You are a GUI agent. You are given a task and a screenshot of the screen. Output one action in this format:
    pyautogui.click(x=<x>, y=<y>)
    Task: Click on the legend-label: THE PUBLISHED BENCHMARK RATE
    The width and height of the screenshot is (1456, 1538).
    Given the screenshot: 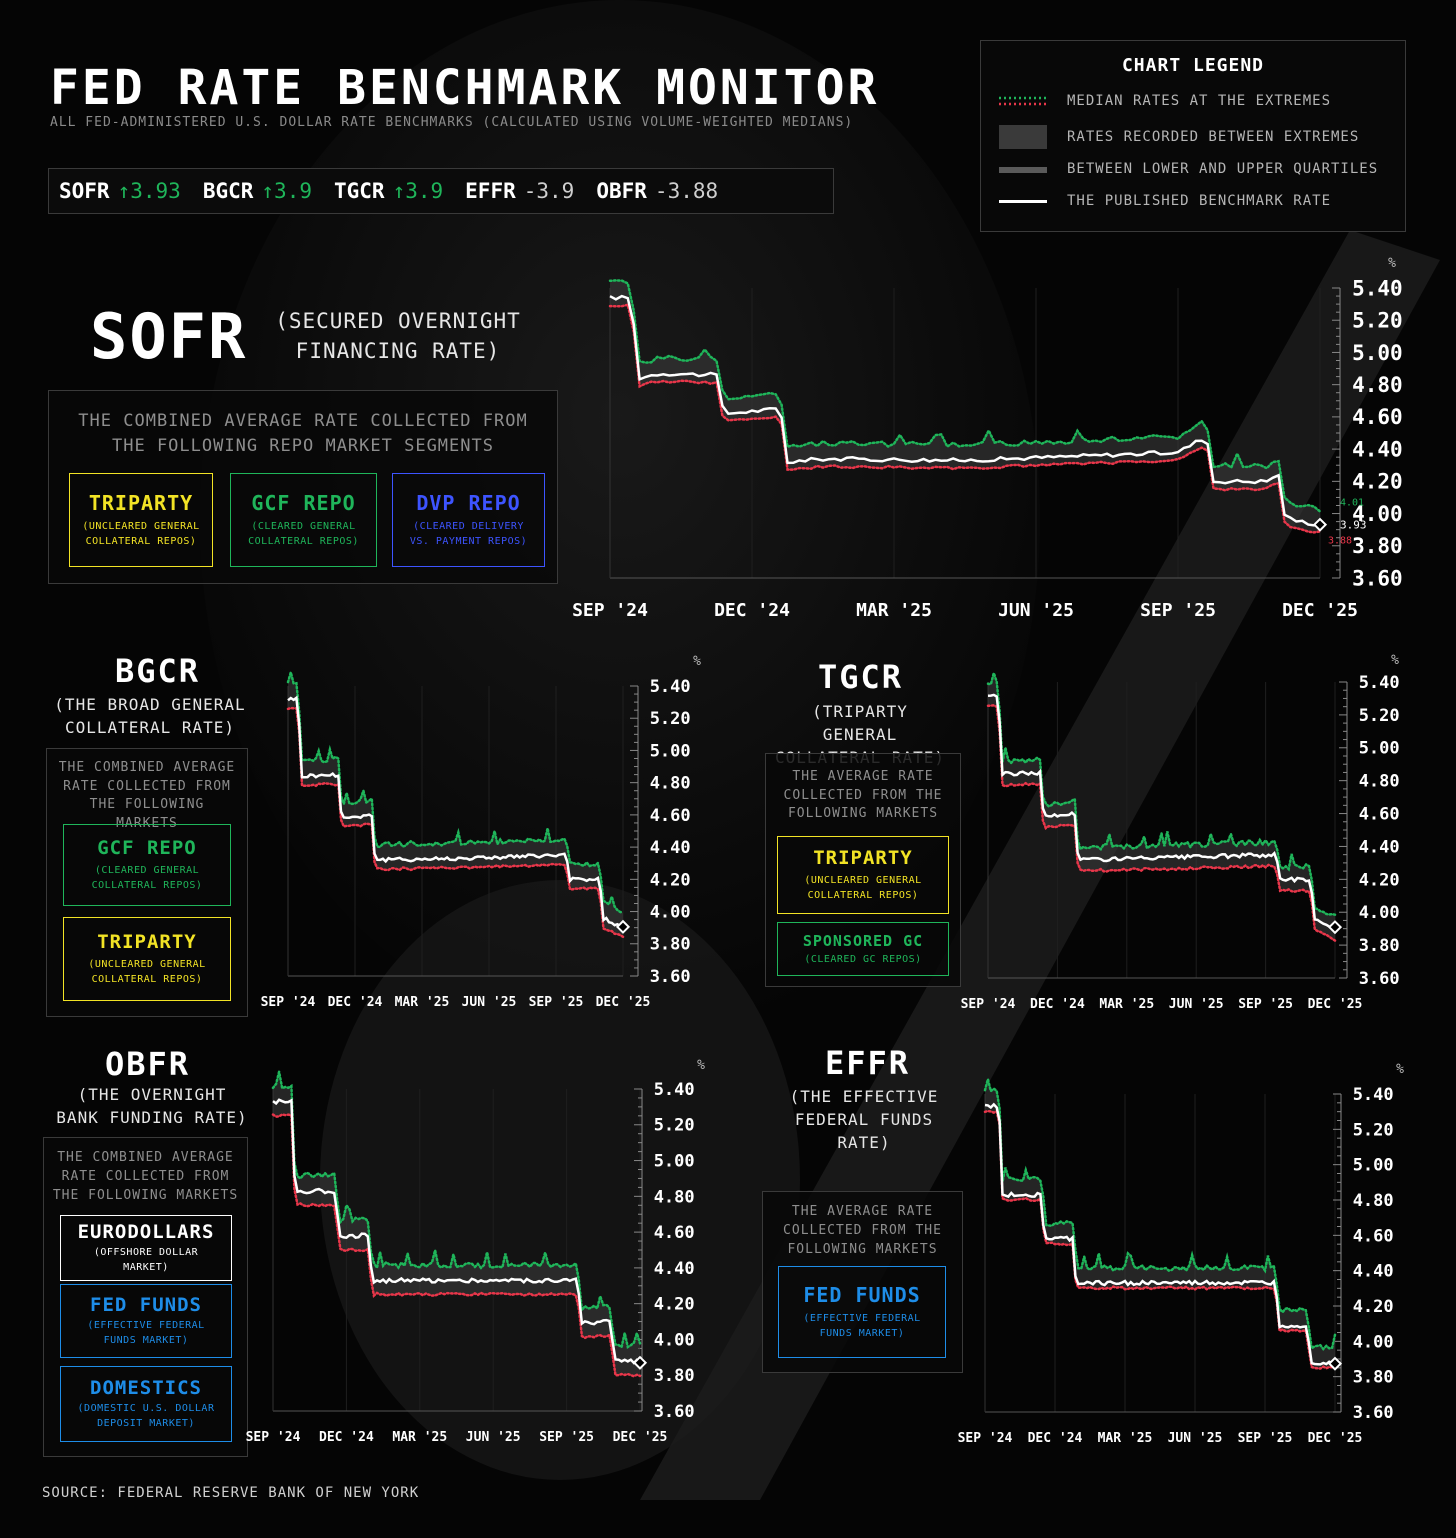 What is the action you would take?
    pyautogui.click(x=1199, y=201)
    